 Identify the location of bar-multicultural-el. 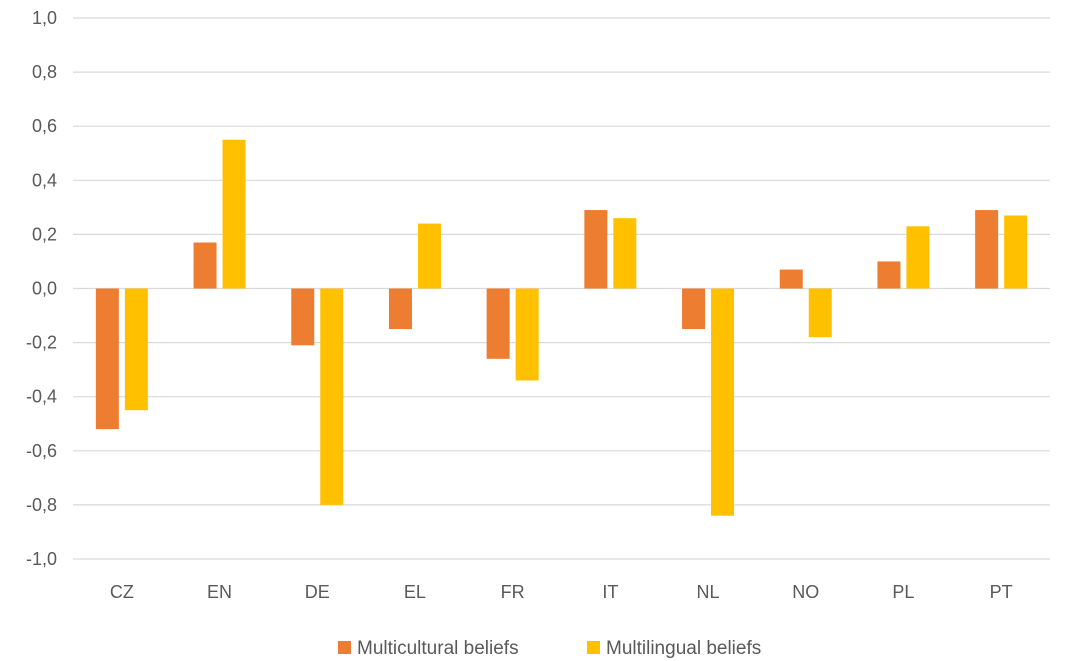
(400, 309).